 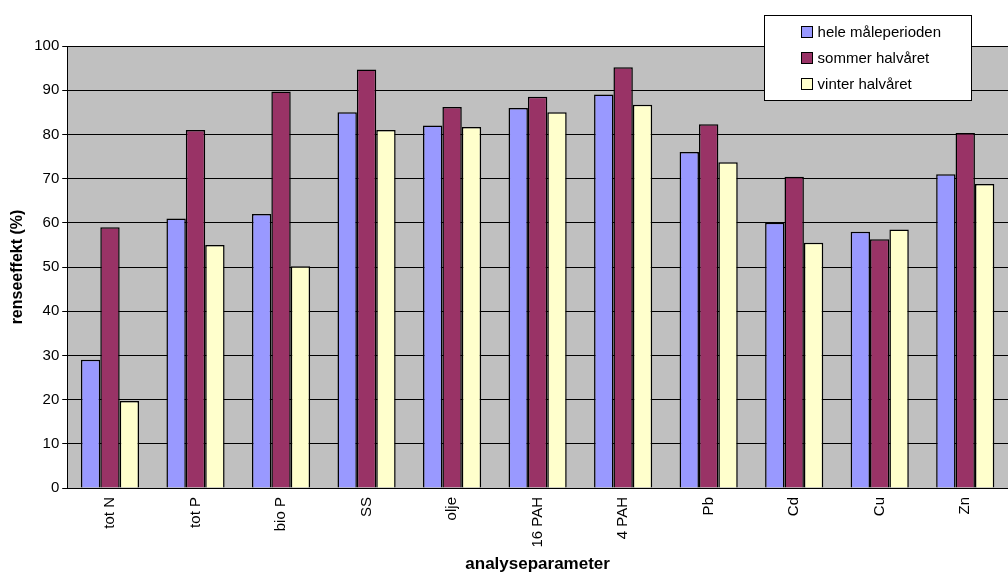 What do you see at coordinates (878, 32) in the screenshot?
I see `legend-label: hele måleperioden` at bounding box center [878, 32].